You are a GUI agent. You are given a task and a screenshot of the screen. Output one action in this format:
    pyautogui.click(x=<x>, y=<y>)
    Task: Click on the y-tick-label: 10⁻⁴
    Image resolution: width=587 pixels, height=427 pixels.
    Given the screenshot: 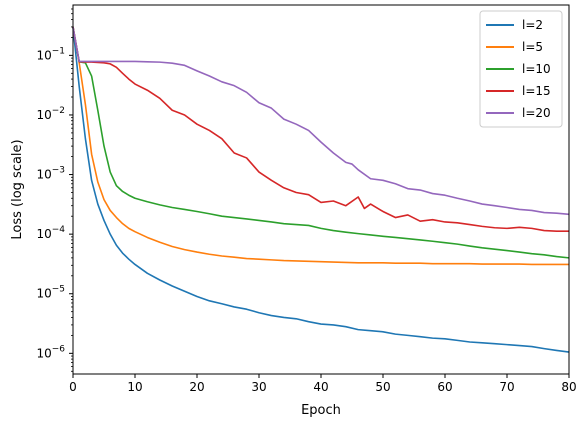 What is the action you would take?
    pyautogui.click(x=50, y=233)
    